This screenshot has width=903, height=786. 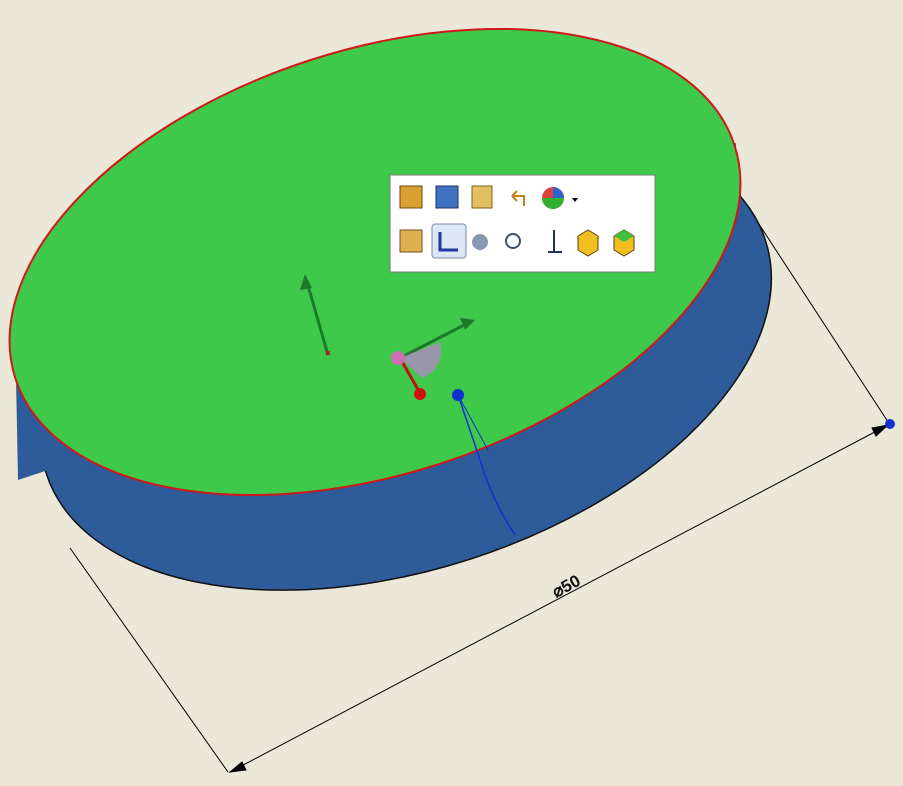 I want to click on rotation-ring, so click(x=420, y=360).